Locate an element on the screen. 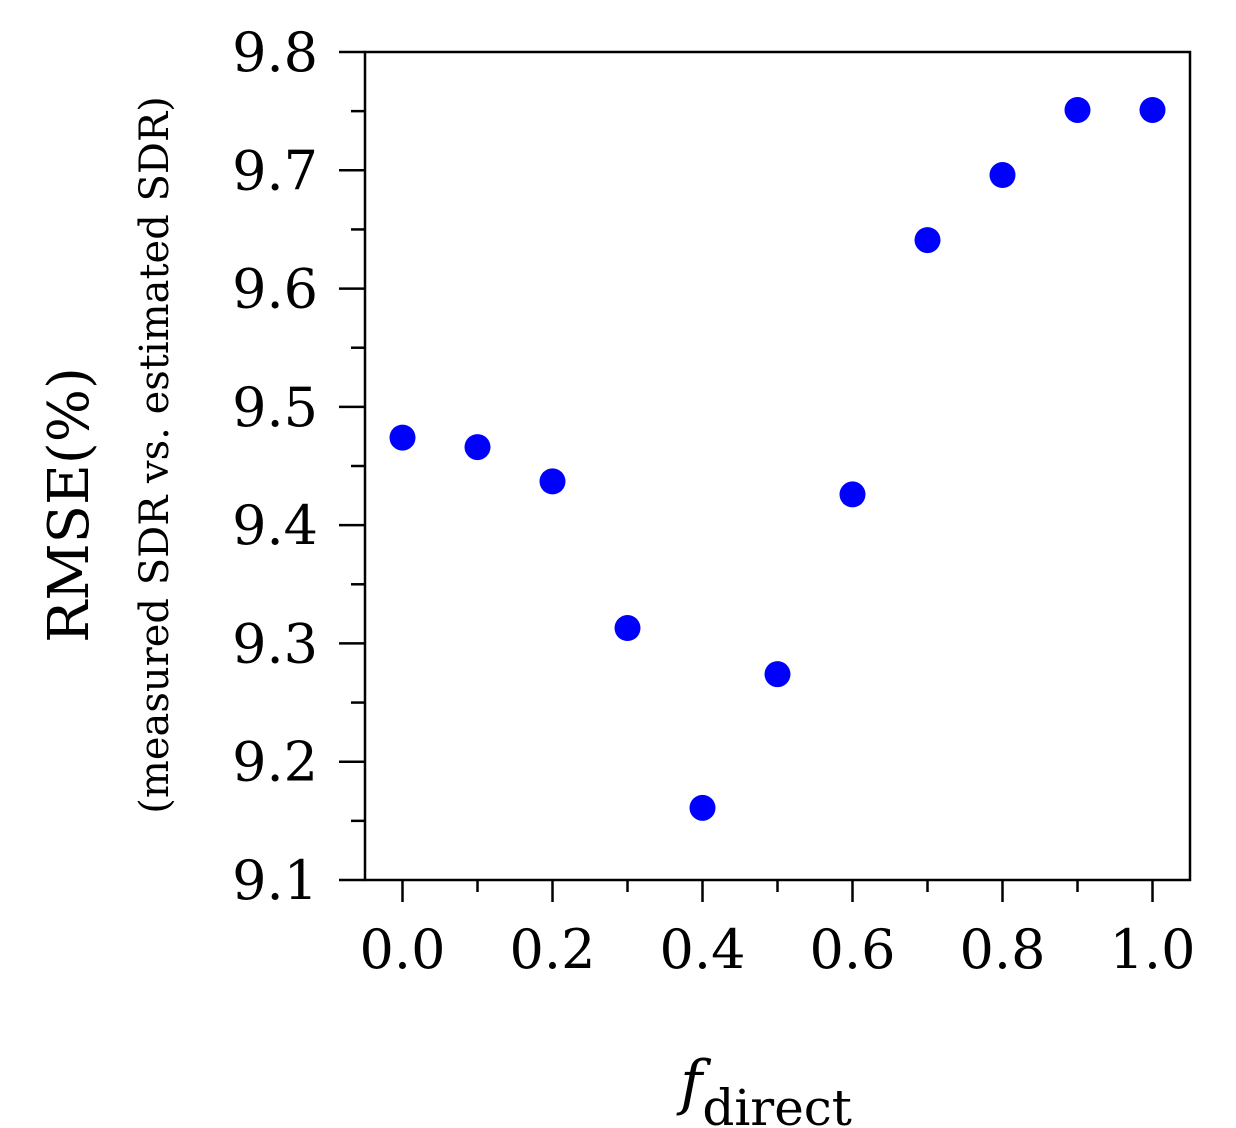  x-axis-title: fdirect is located at coordinates (764, 1088).